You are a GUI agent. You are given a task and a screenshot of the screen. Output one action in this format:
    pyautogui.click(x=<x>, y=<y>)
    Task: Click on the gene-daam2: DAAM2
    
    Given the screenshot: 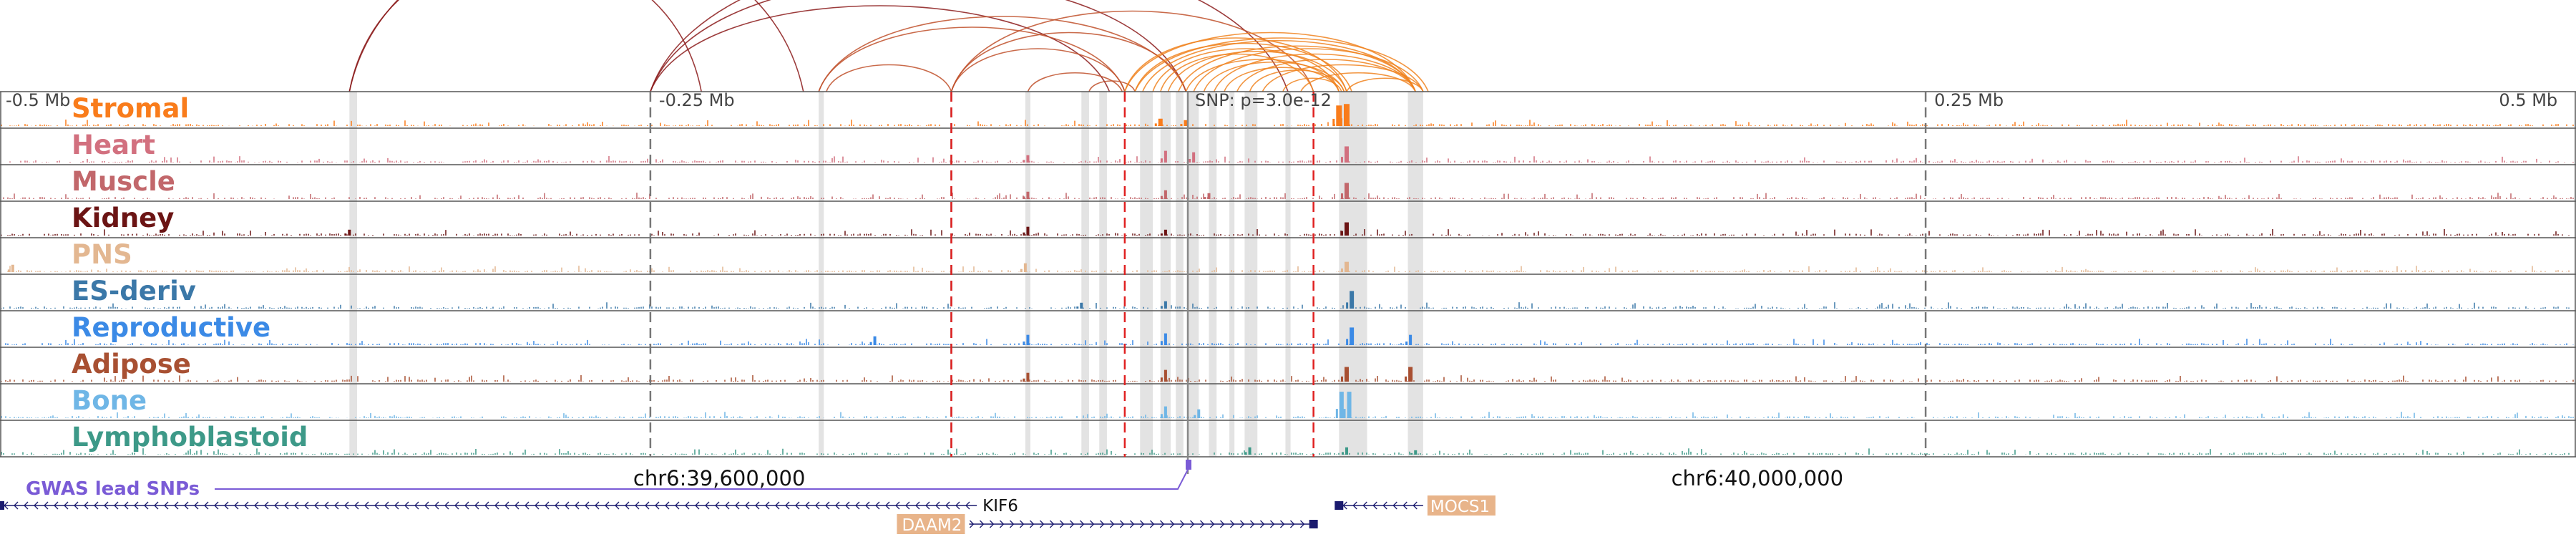 What is the action you would take?
    pyautogui.click(x=1107, y=524)
    